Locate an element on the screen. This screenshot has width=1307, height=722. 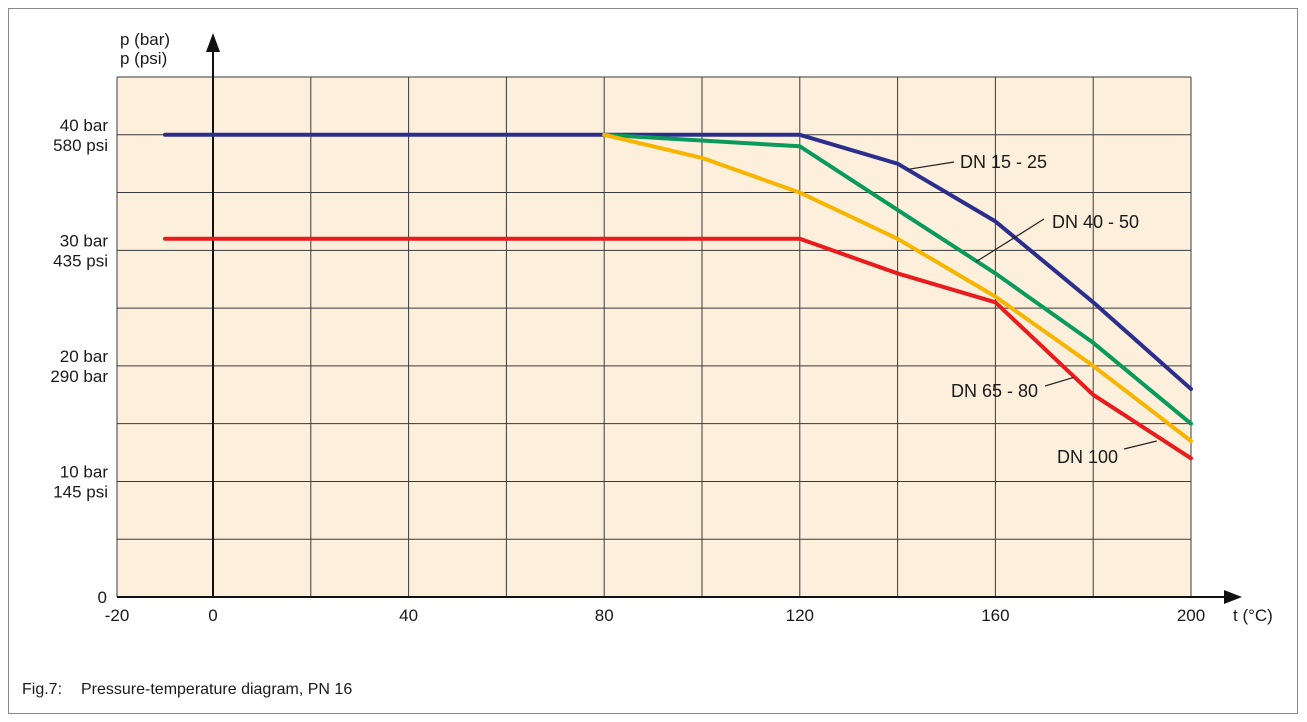
y-tick-label: 20 bar is located at coordinates (84, 356).